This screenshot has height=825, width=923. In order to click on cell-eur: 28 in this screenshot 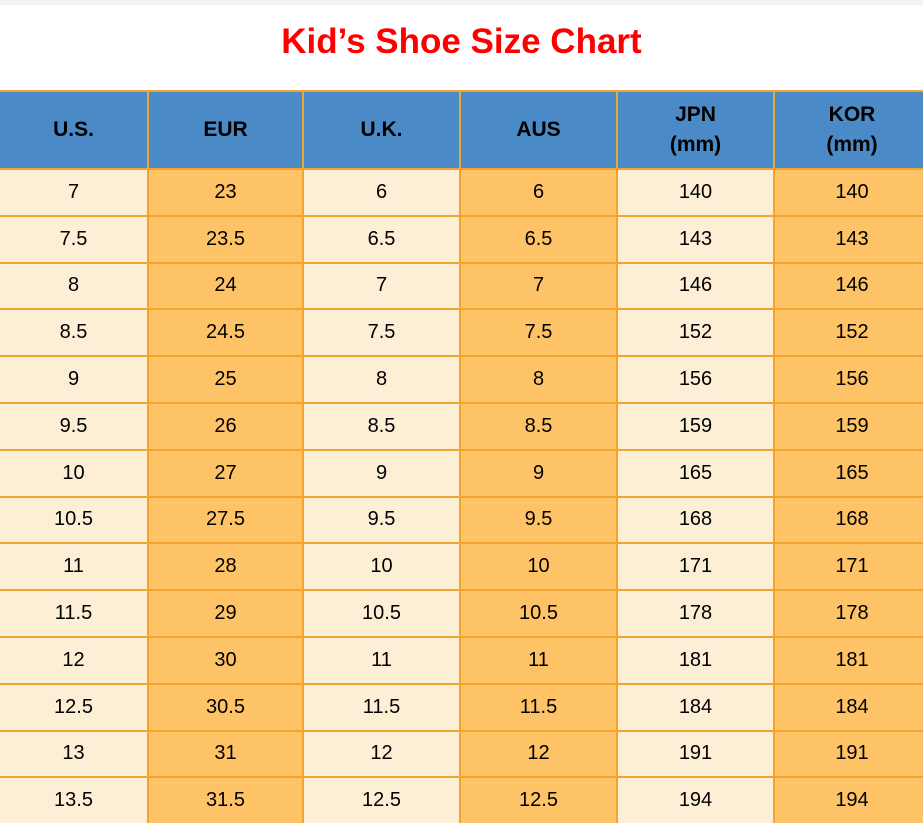, I will do `click(225, 567)`.